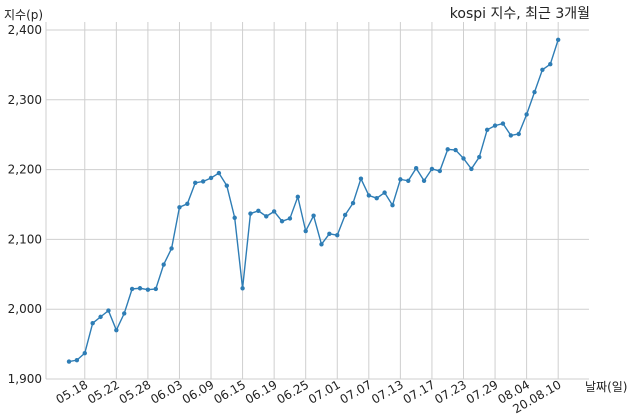 The height and width of the screenshot is (418, 640). Describe the element at coordinates (25, 170) in the screenshot. I see `y-tick-label: 2,200` at that location.